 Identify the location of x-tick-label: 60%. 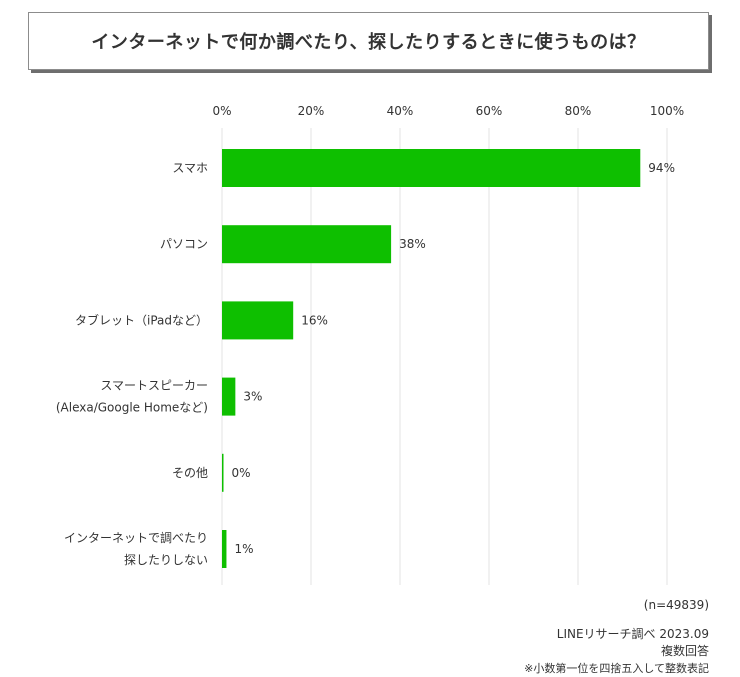
(489, 111).